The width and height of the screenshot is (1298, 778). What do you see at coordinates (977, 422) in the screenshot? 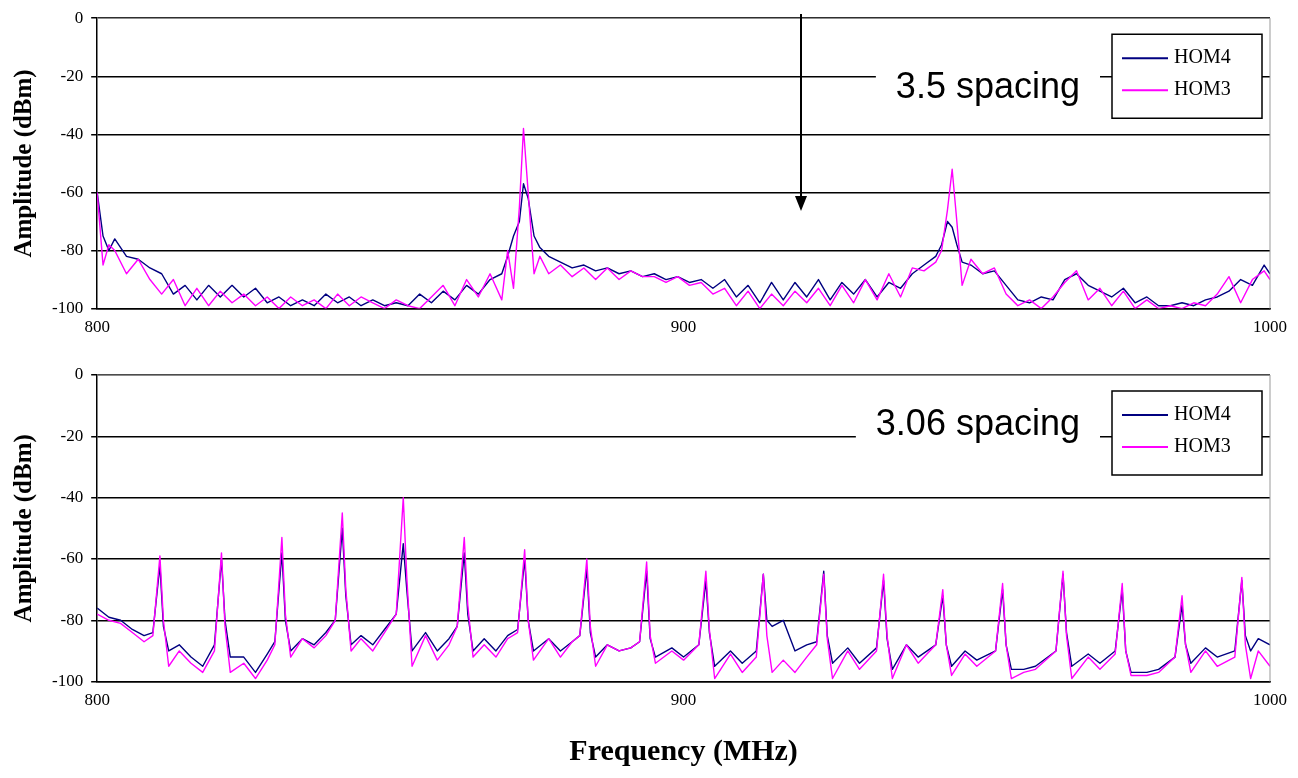
I see `annotation: 3.06 spacing` at bounding box center [977, 422].